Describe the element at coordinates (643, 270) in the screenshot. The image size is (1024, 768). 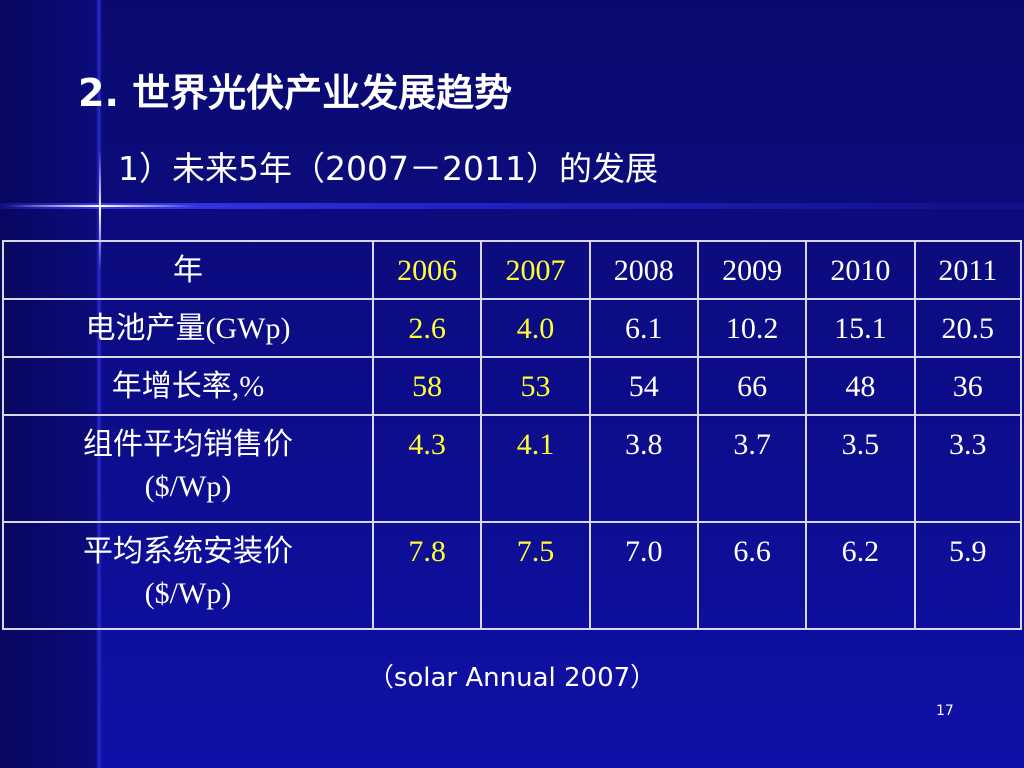
I see `header-year-2008: 2008` at that location.